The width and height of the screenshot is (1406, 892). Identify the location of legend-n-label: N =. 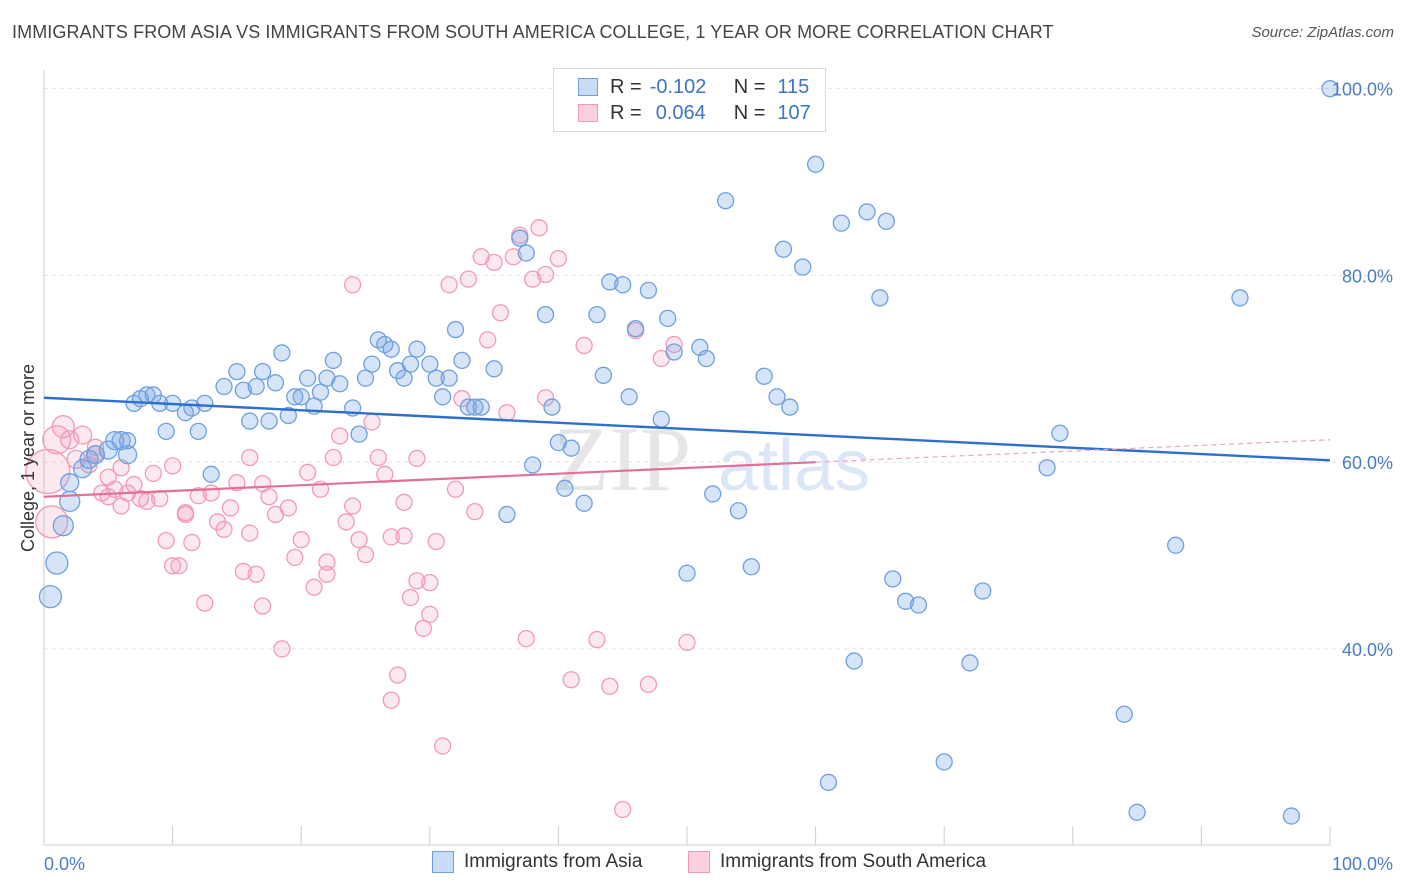
(749, 112).